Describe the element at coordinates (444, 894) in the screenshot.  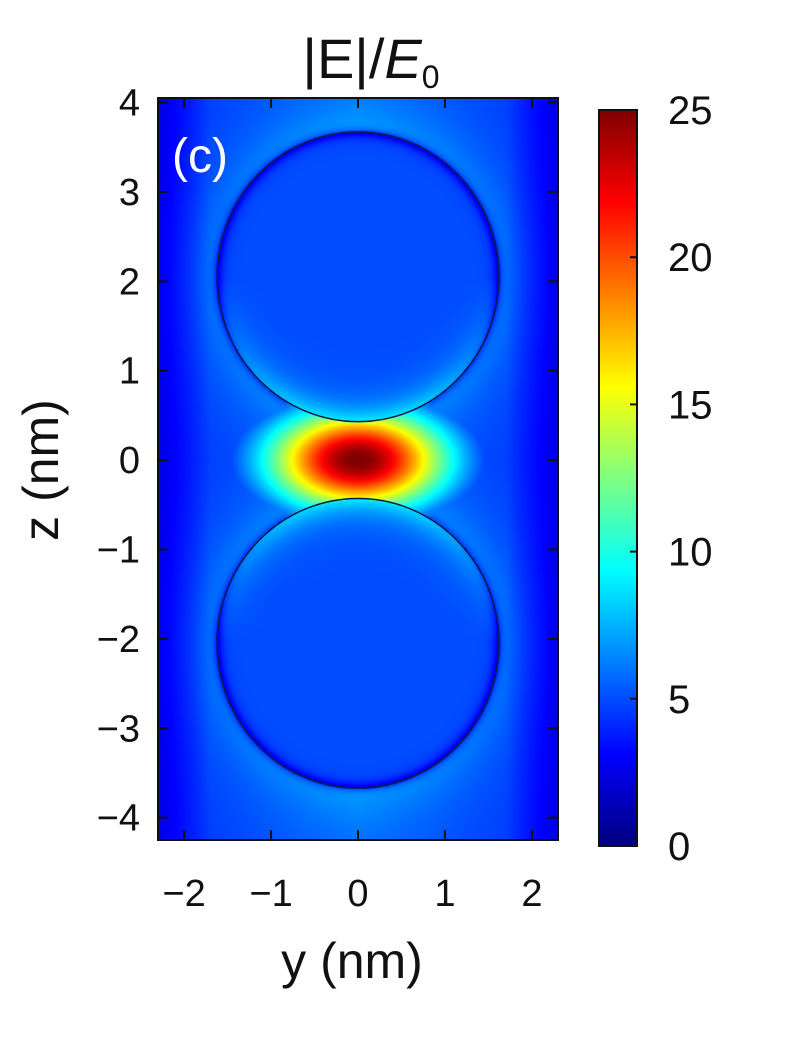
I see `x-tick-label: 1` at that location.